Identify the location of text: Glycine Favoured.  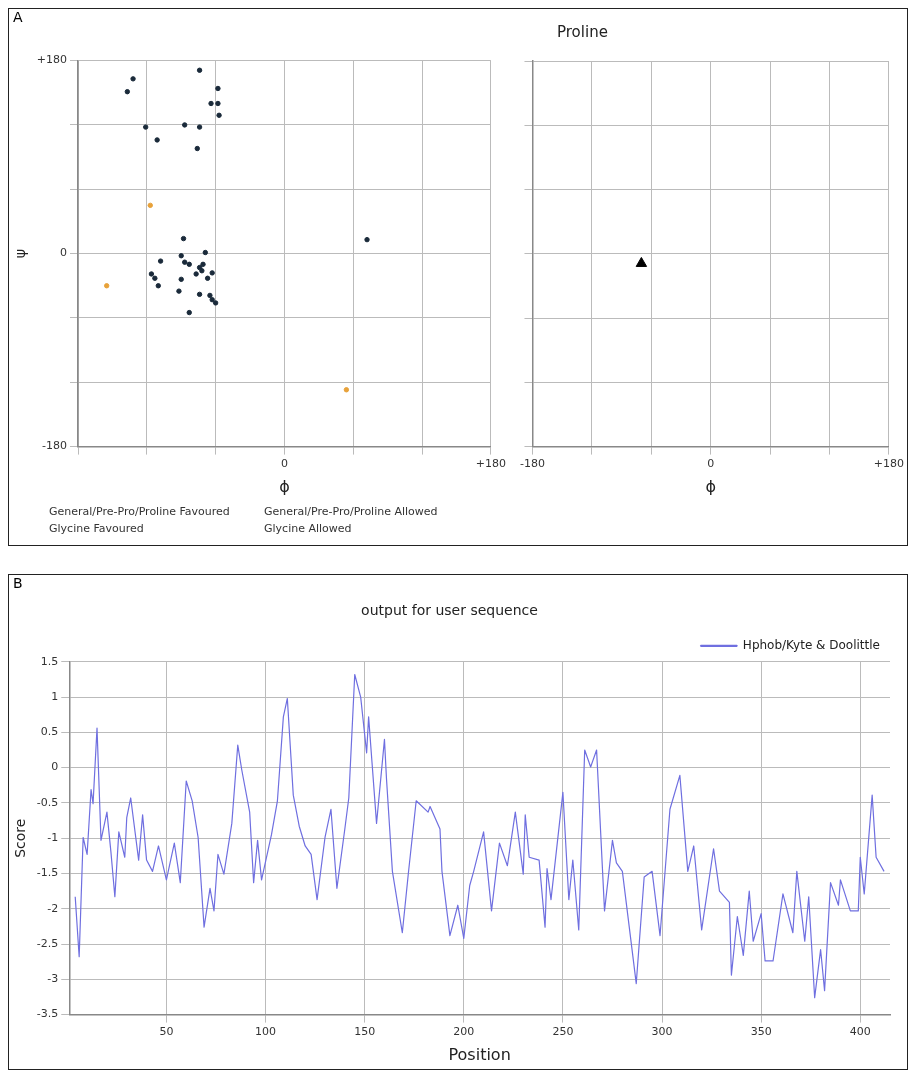
(97, 528).